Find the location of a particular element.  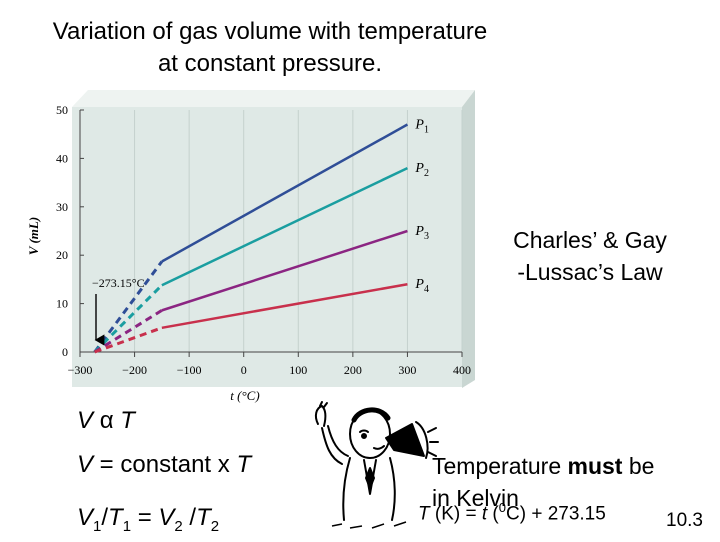

formula-k: (K) = is located at coordinates (455, 514).